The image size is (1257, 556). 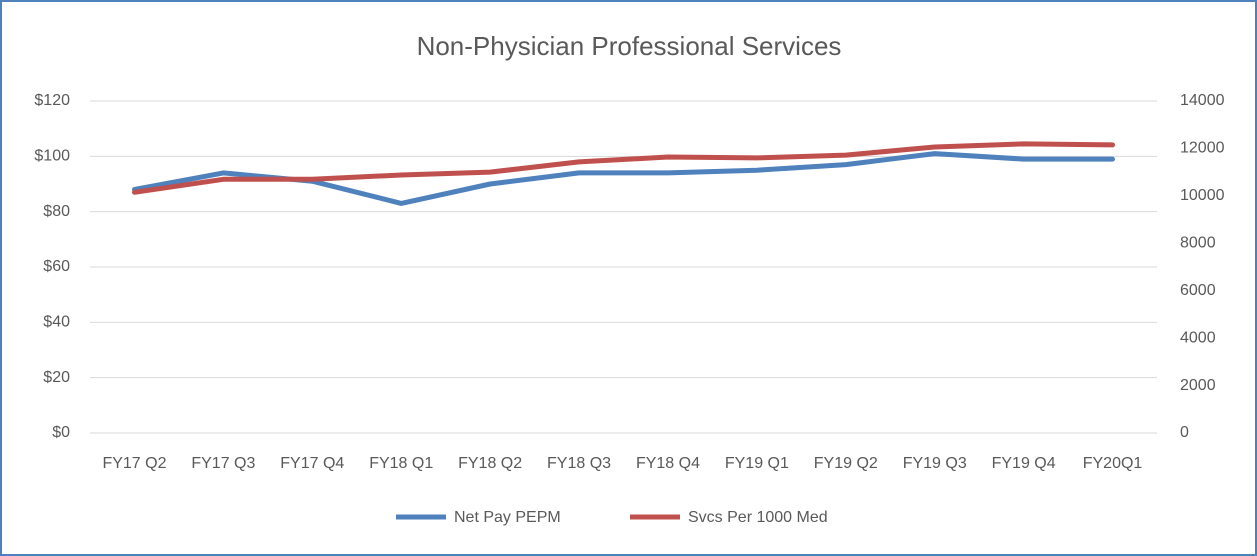 I want to click on y-tick-label: $60, so click(x=56, y=266).